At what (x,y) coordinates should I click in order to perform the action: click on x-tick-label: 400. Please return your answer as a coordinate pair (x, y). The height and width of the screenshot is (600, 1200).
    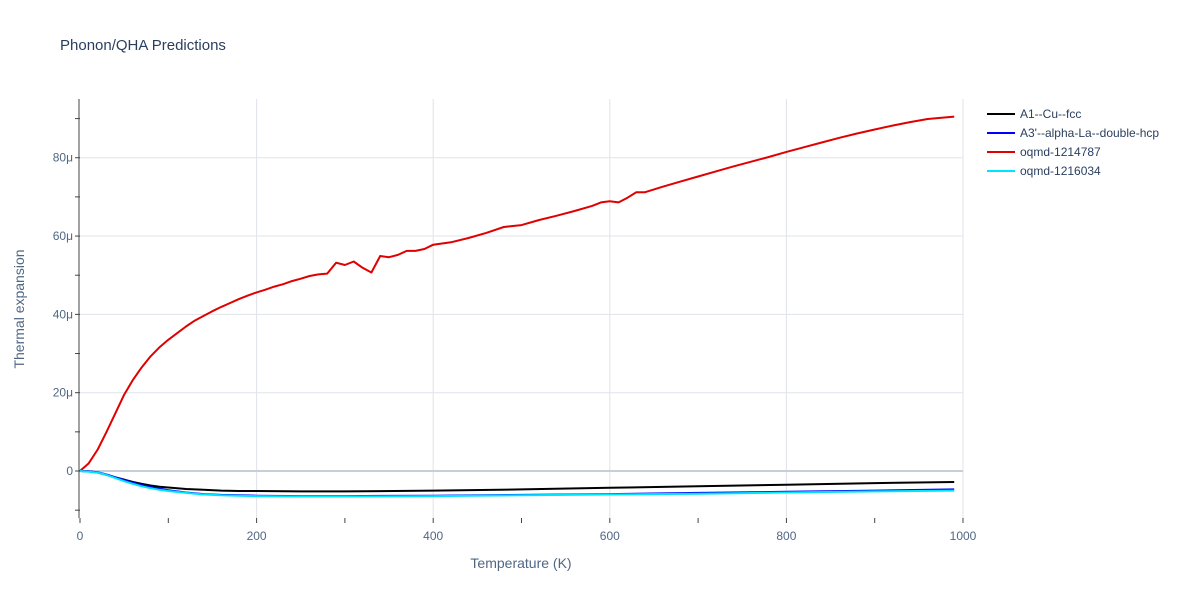
    Looking at the image, I should click on (433, 536).